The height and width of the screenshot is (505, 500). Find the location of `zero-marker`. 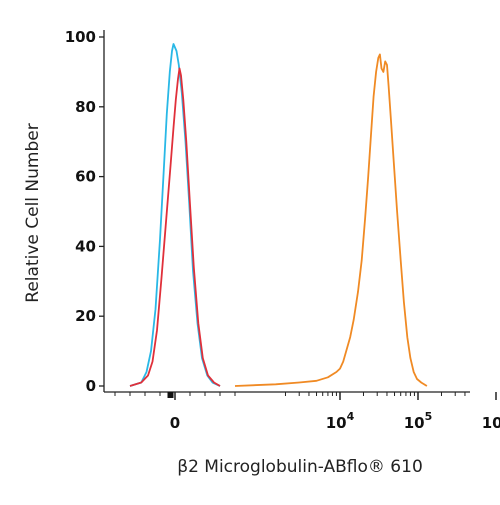

zero-marker is located at coordinates (170, 395).